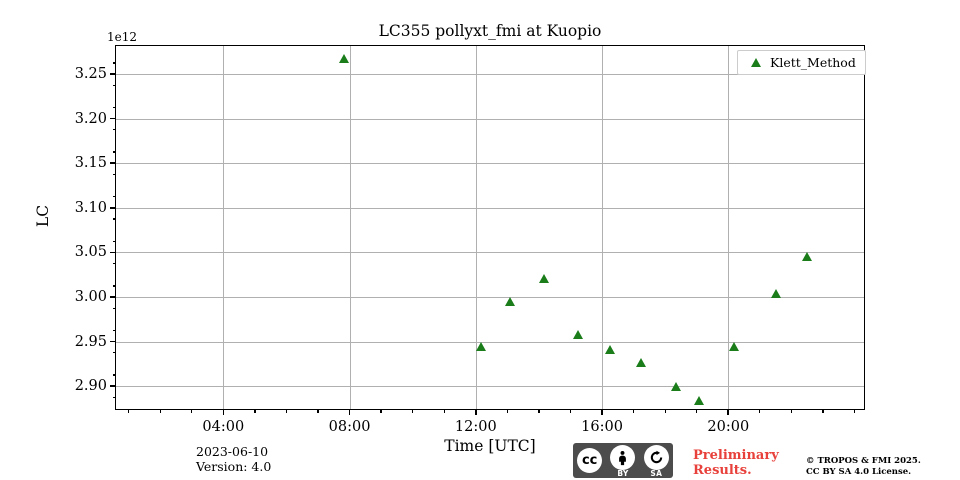 Image resolution: width=960 pixels, height=480 pixels. I want to click on cc-by-label: BY, so click(623, 473).